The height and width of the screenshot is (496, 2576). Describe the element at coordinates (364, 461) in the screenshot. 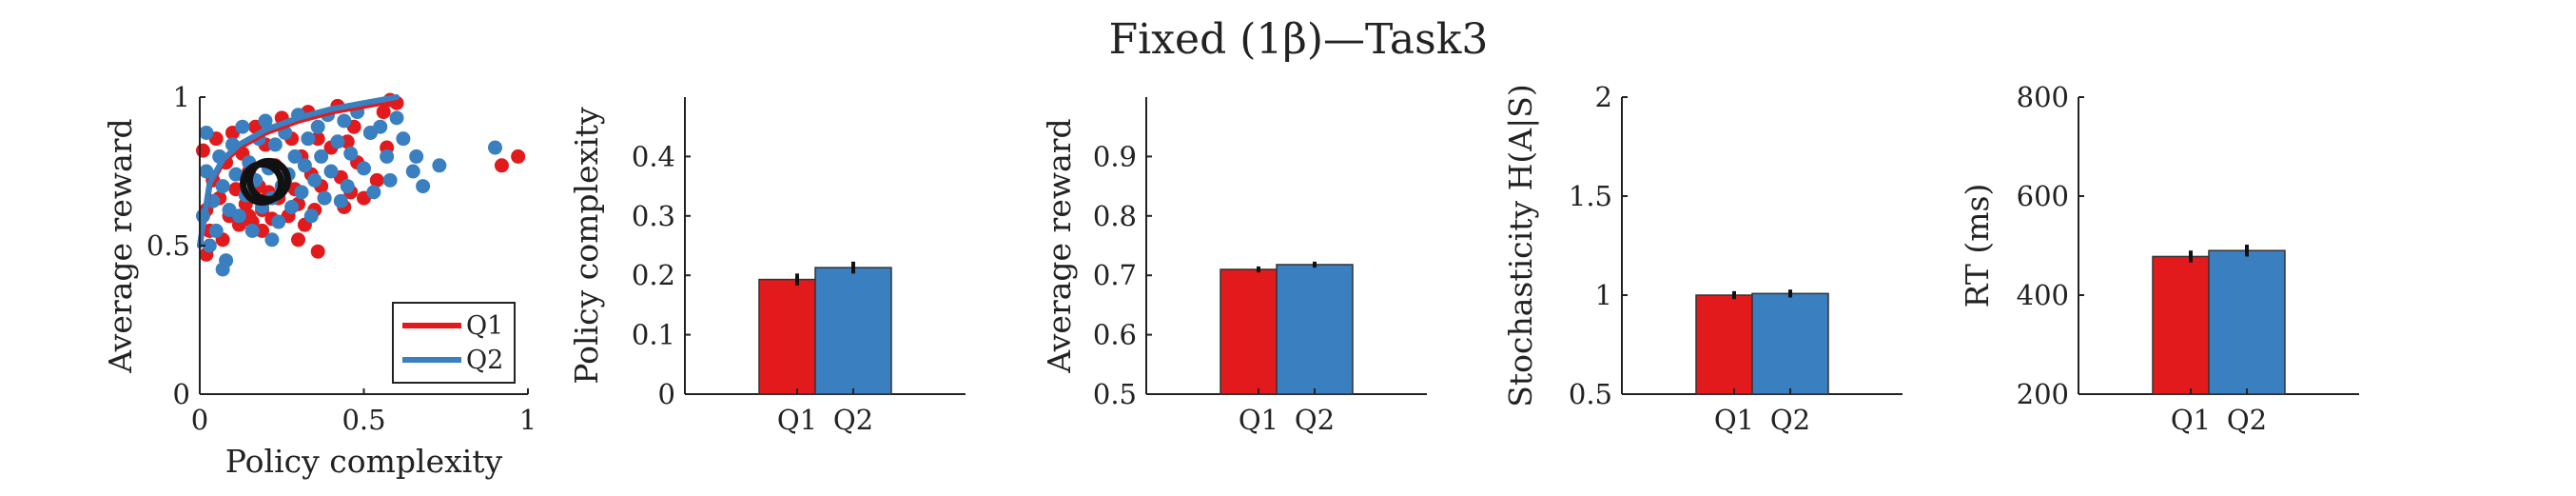

I see `x-axis-label: Policy complexity` at that location.